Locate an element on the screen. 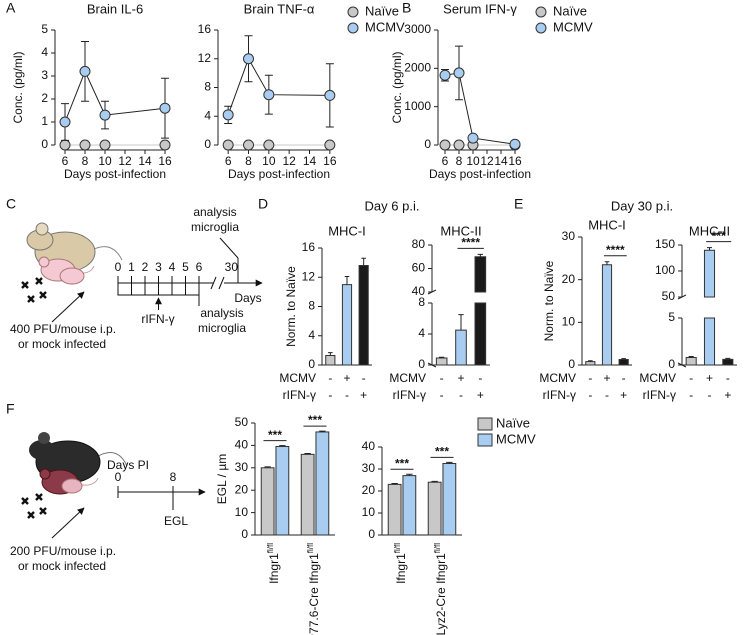 This screenshot has height=635, width=750. y-tick-label: 30 is located at coordinates (242, 467).